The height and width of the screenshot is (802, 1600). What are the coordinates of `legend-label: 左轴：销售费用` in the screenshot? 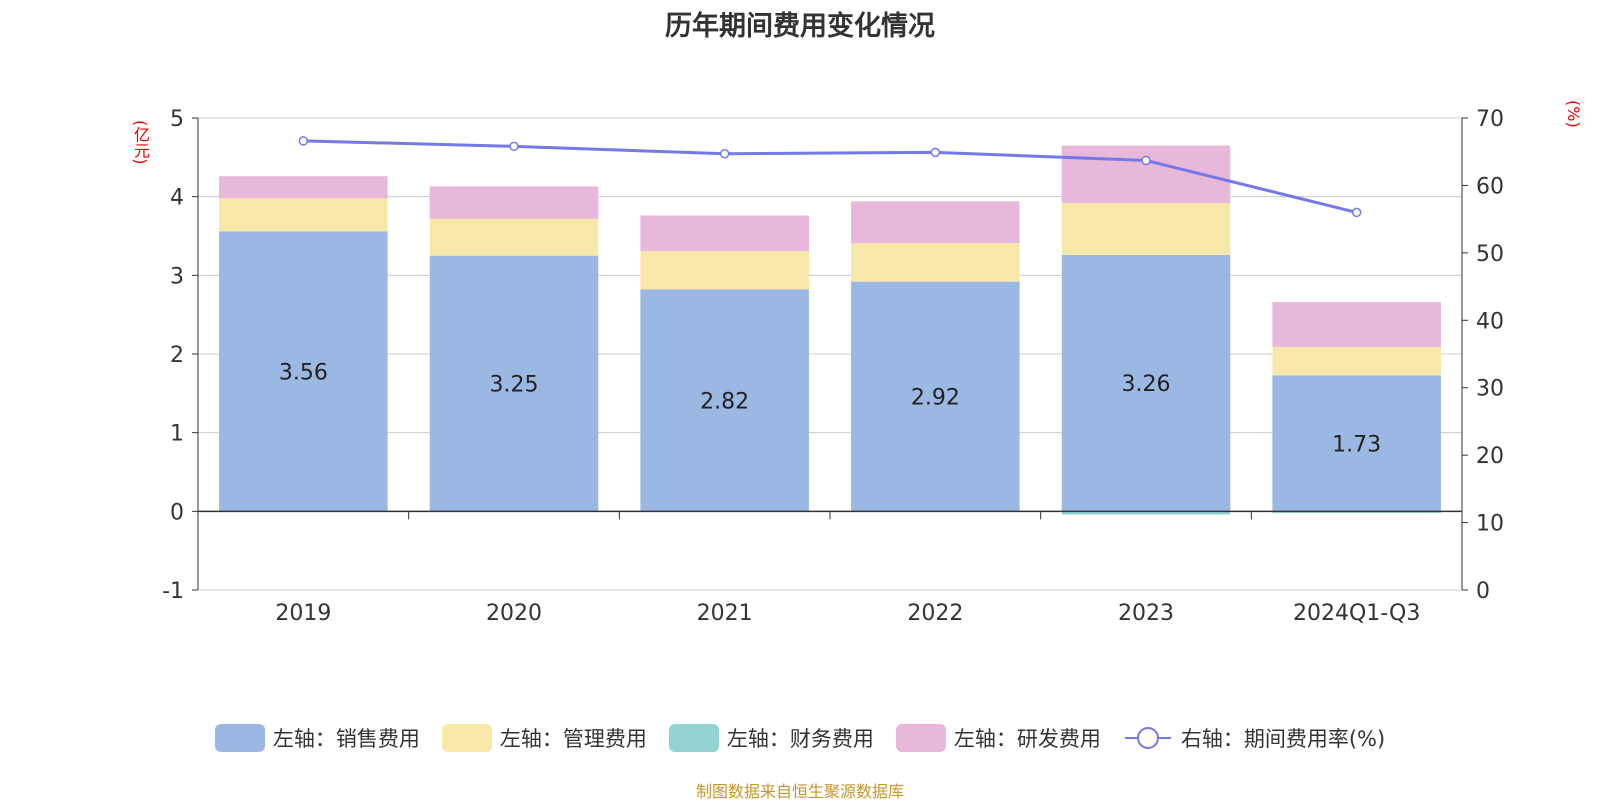 It's located at (346, 739).